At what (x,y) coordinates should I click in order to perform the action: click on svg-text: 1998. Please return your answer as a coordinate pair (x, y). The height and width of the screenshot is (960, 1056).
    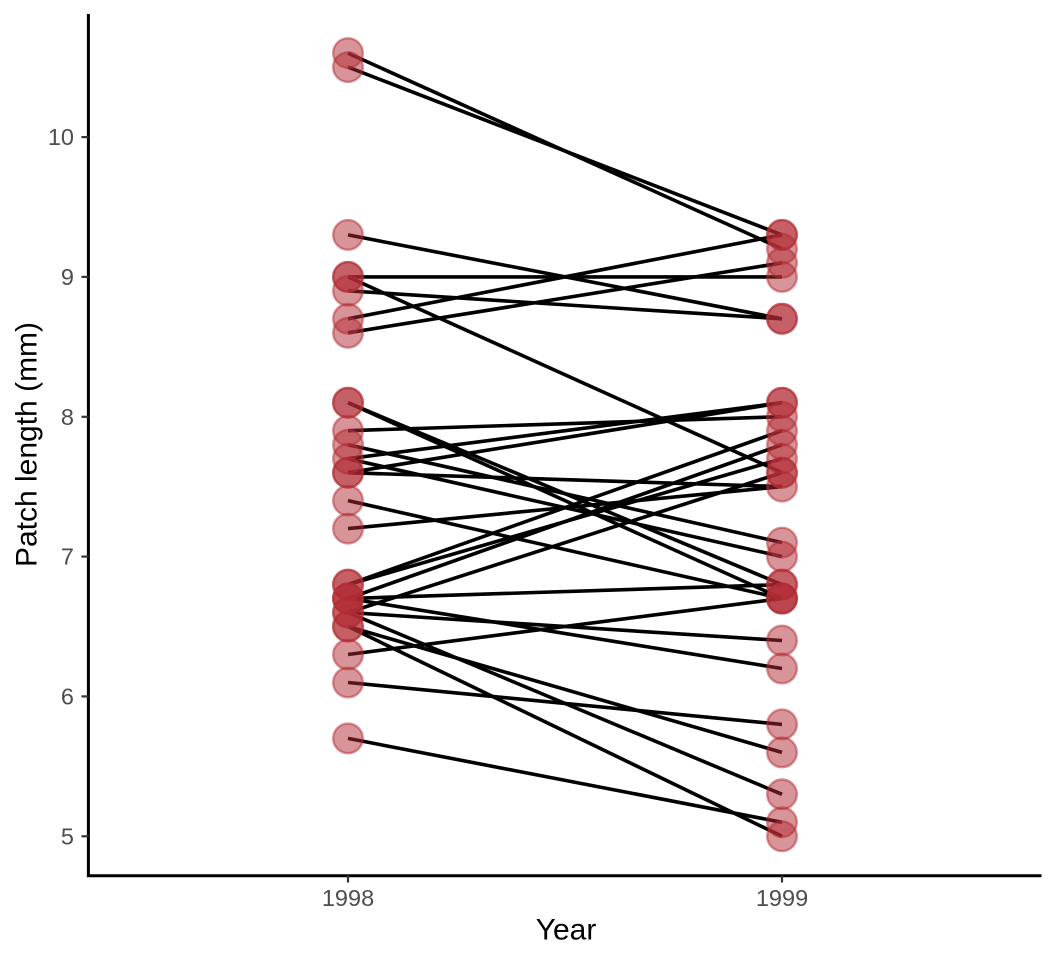
    Looking at the image, I should click on (348, 898).